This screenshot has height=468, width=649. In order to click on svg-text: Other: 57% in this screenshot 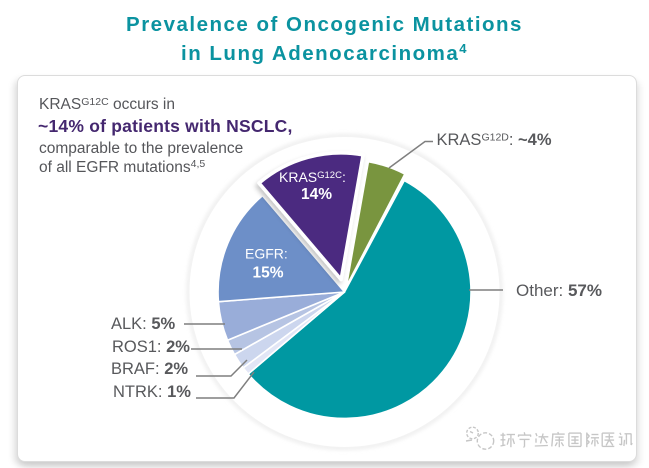, I will do `click(559, 290)`.